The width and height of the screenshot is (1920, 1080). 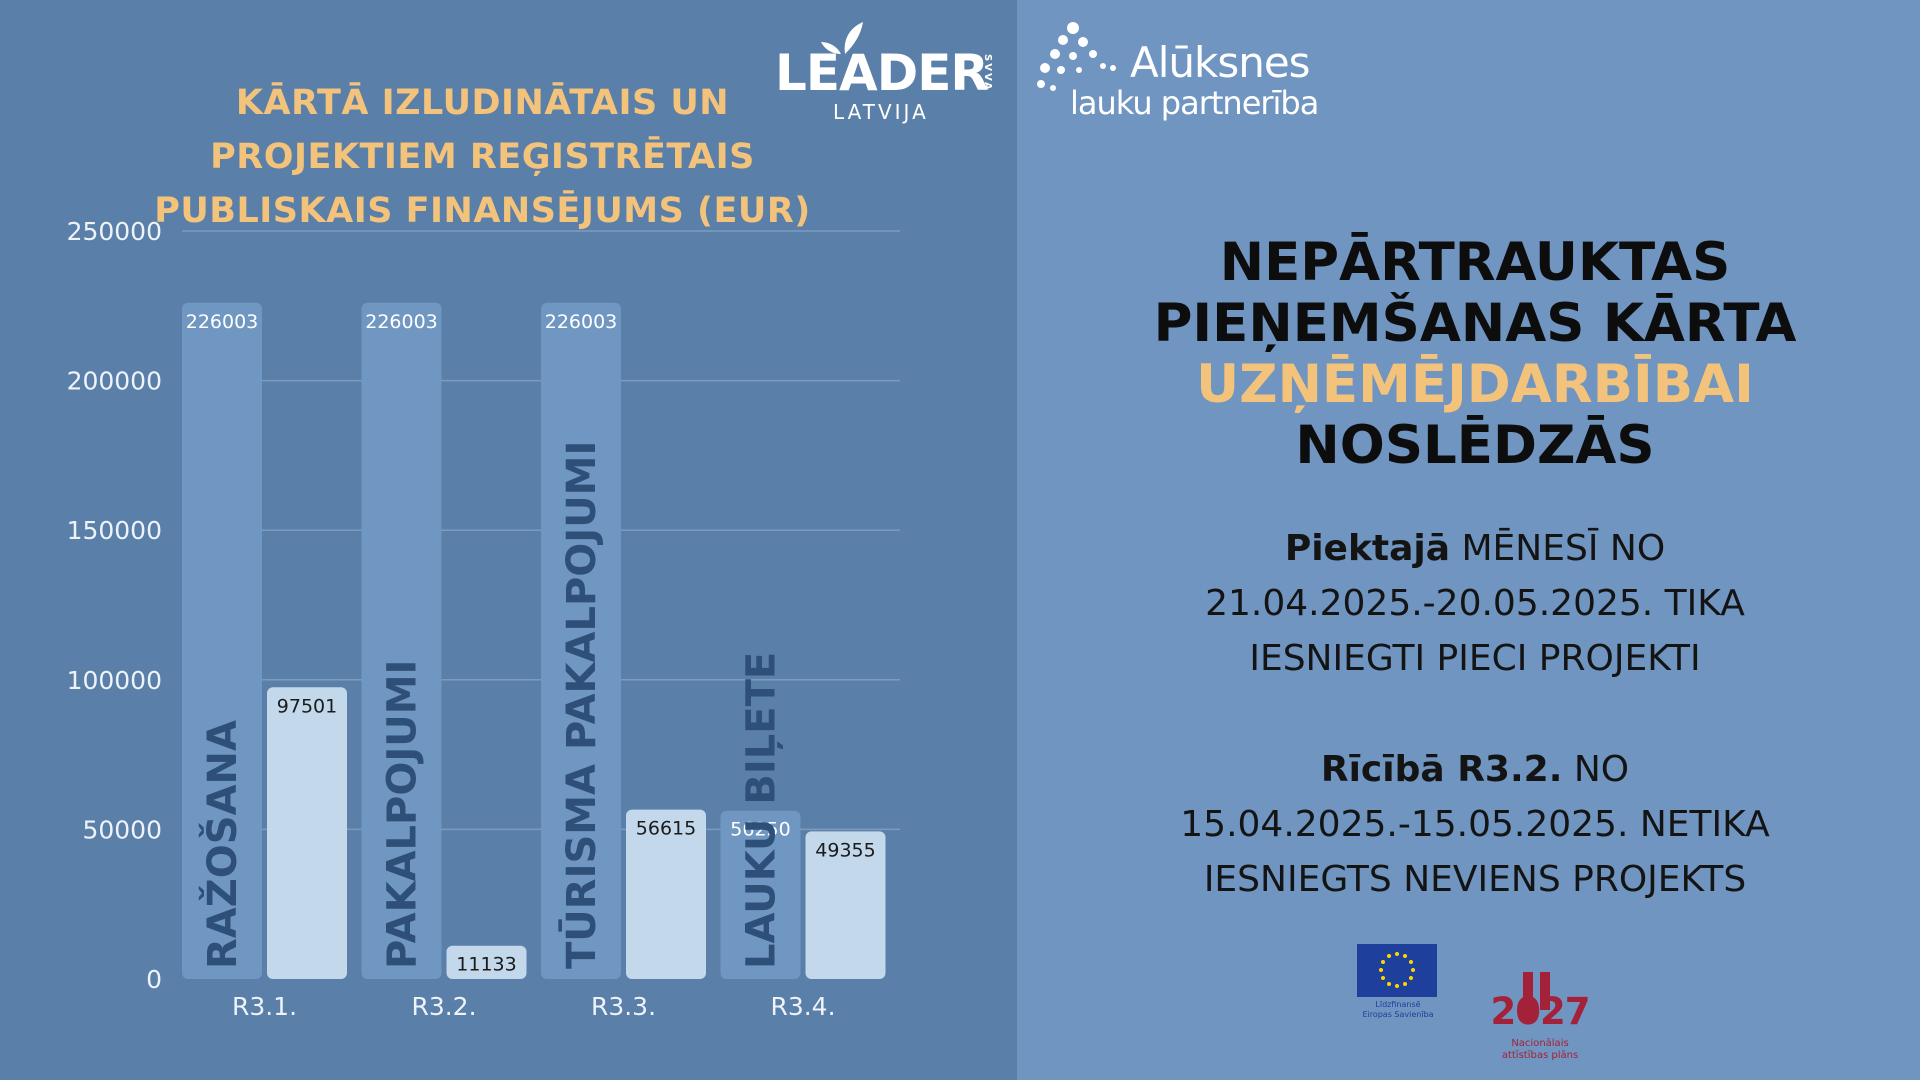 I want to click on leaf-icon, so click(x=842, y=38).